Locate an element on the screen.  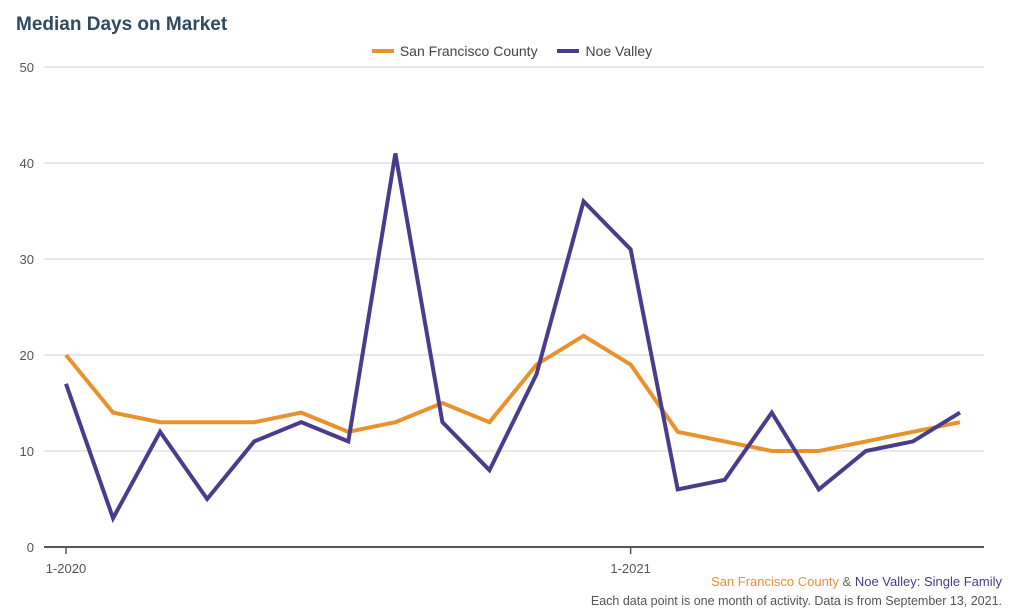
y-tick-label: 10 is located at coordinates (27, 451).